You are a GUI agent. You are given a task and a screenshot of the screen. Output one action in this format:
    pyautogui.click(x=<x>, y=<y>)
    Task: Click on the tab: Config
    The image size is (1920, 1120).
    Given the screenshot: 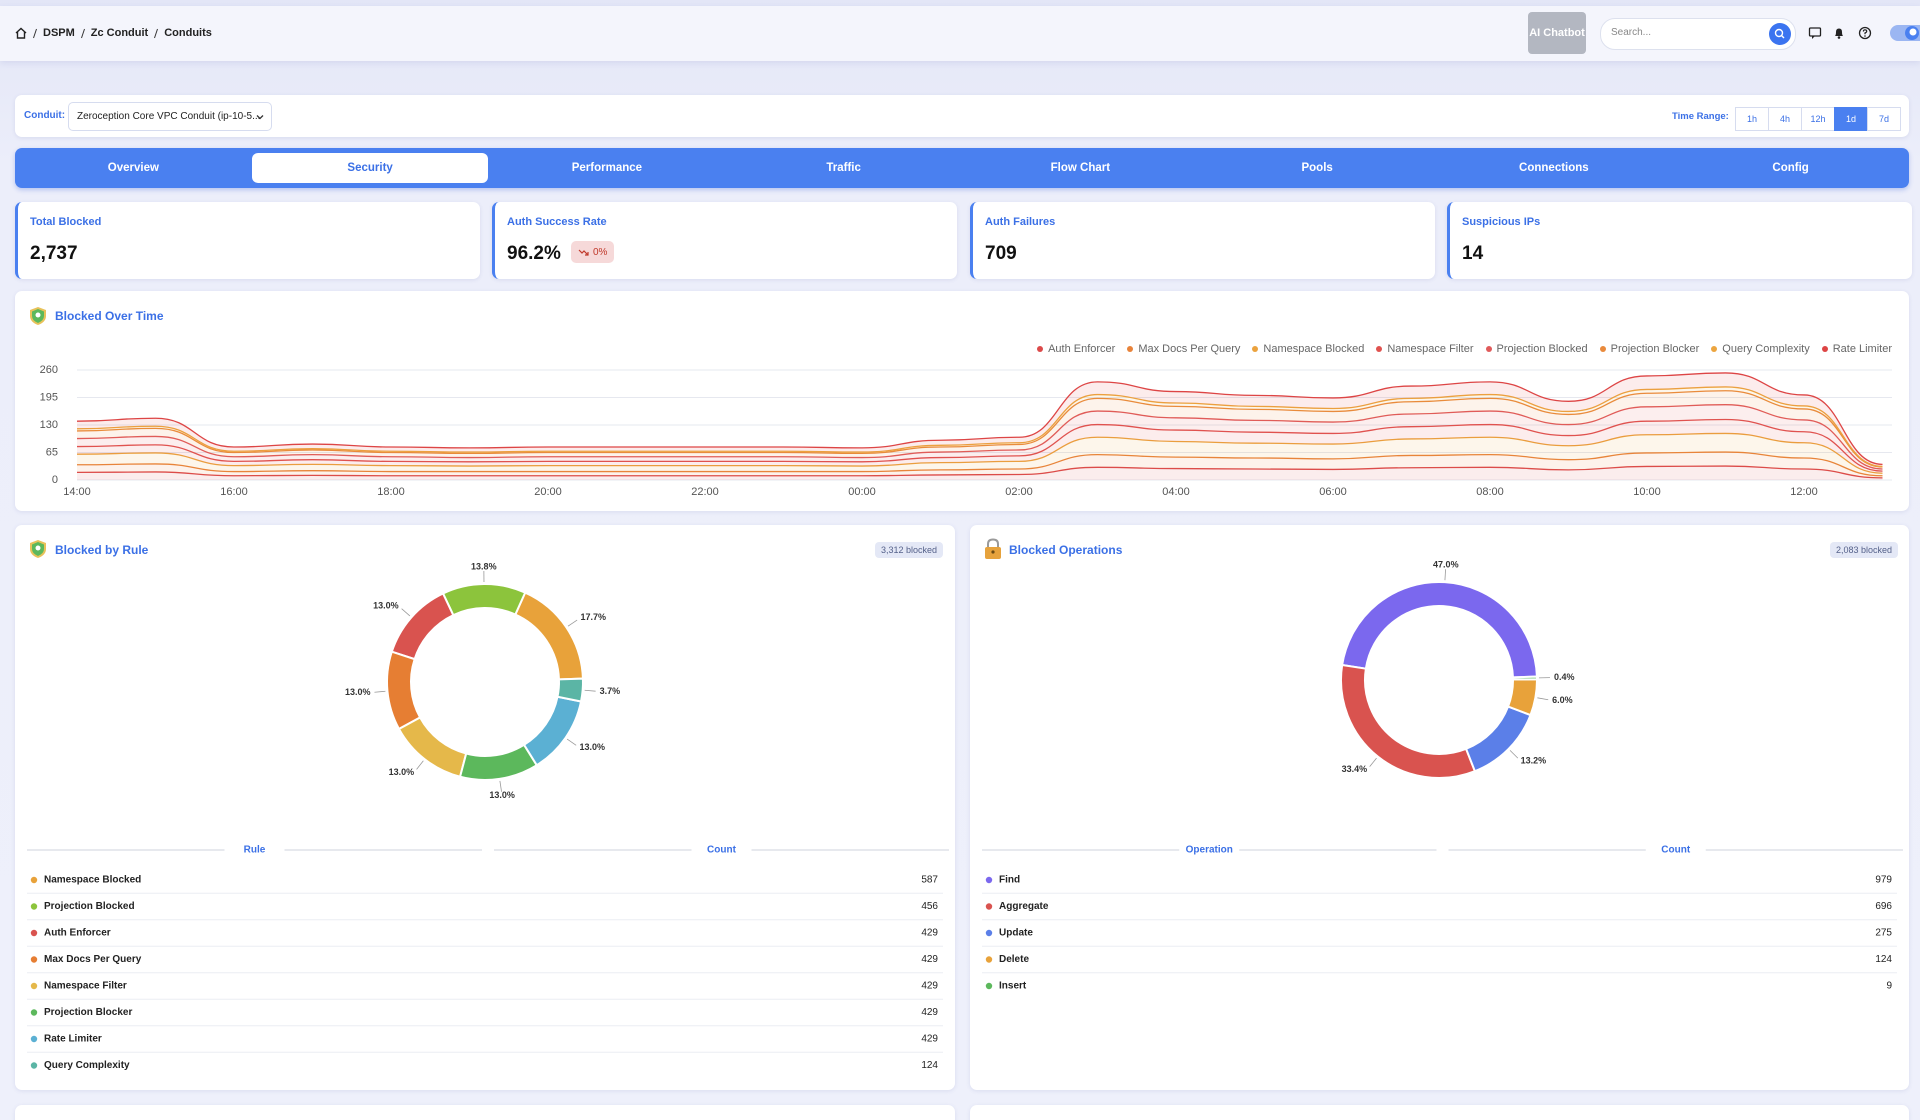 What is the action you would take?
    pyautogui.click(x=1790, y=168)
    